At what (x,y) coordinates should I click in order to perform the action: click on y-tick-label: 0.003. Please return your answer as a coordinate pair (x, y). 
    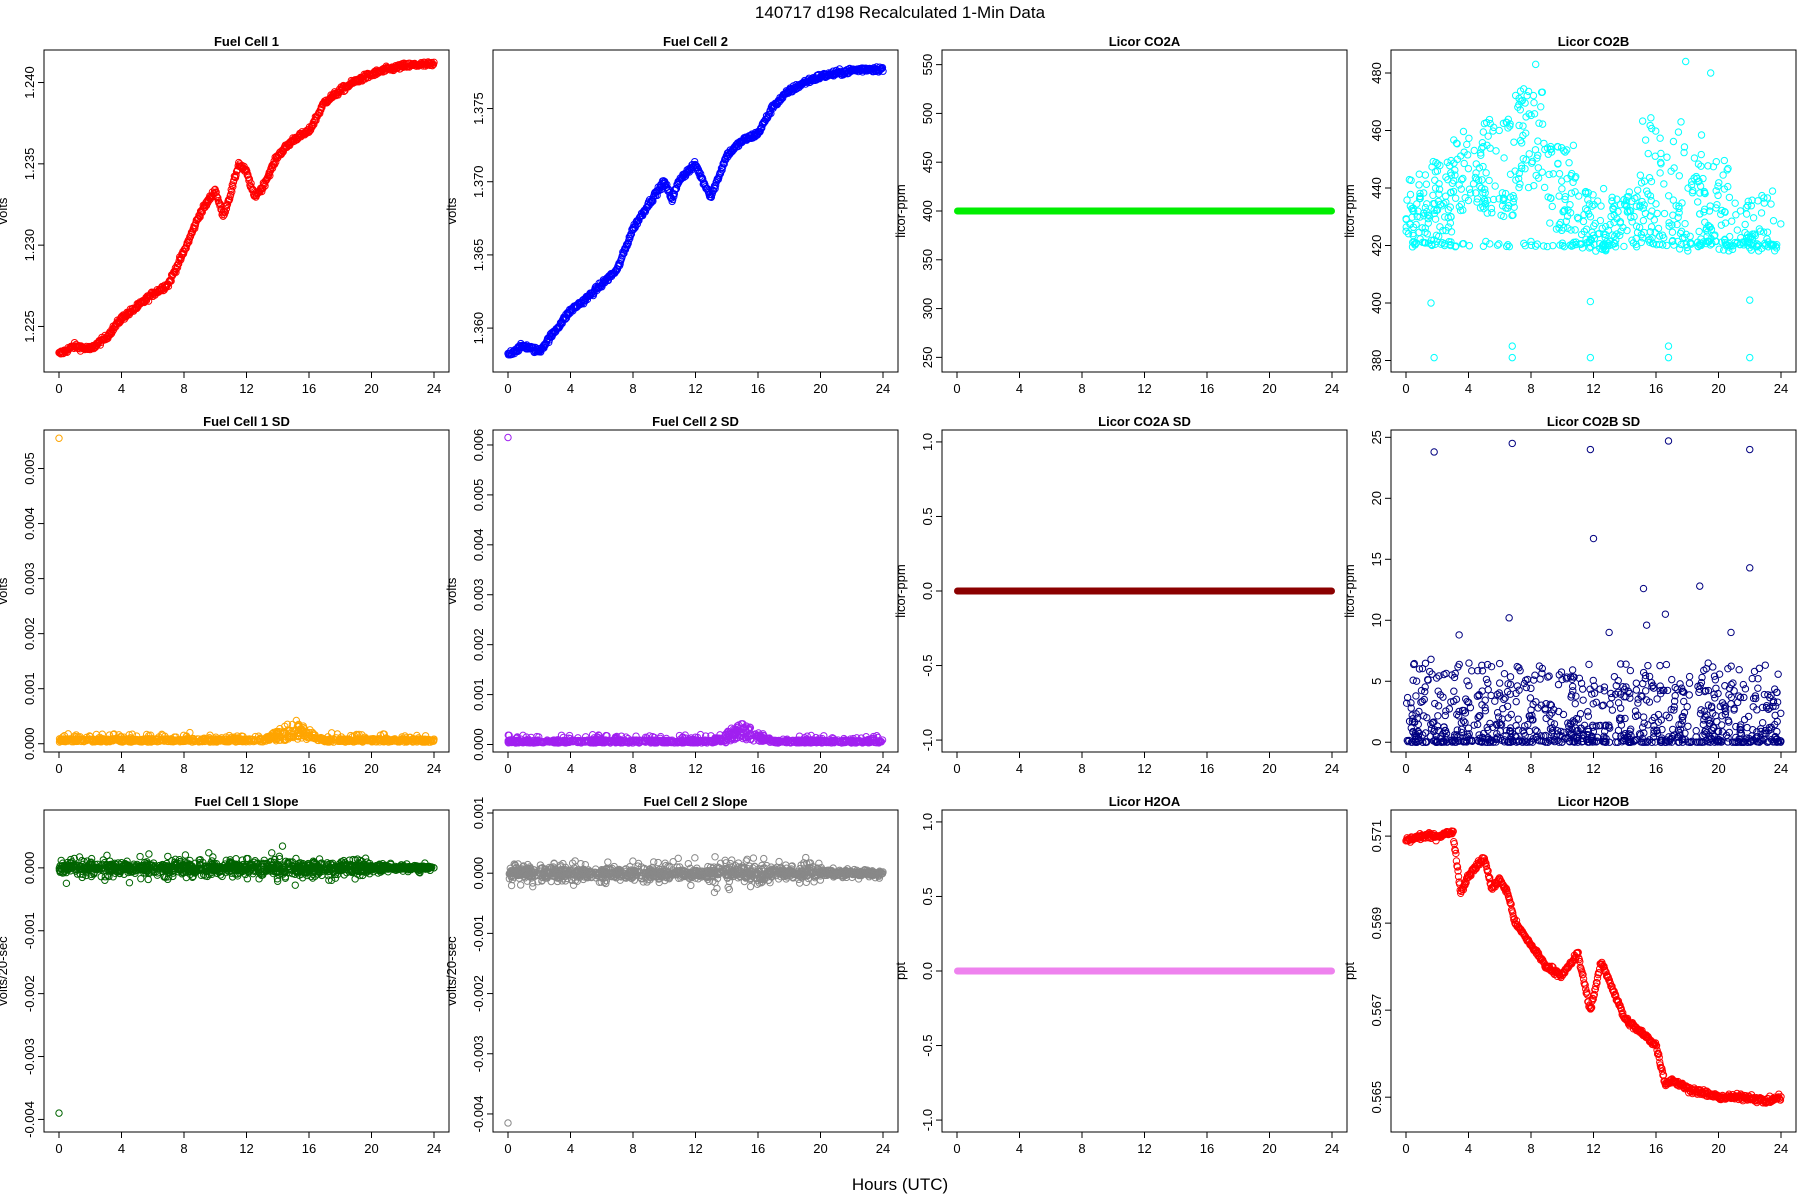
    Looking at the image, I should click on (478, 594).